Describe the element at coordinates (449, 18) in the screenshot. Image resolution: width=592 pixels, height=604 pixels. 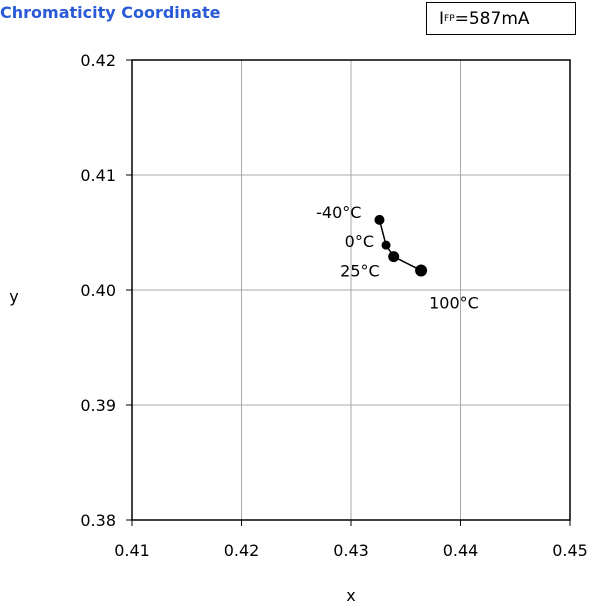
I see `condition-subscript: FP` at that location.